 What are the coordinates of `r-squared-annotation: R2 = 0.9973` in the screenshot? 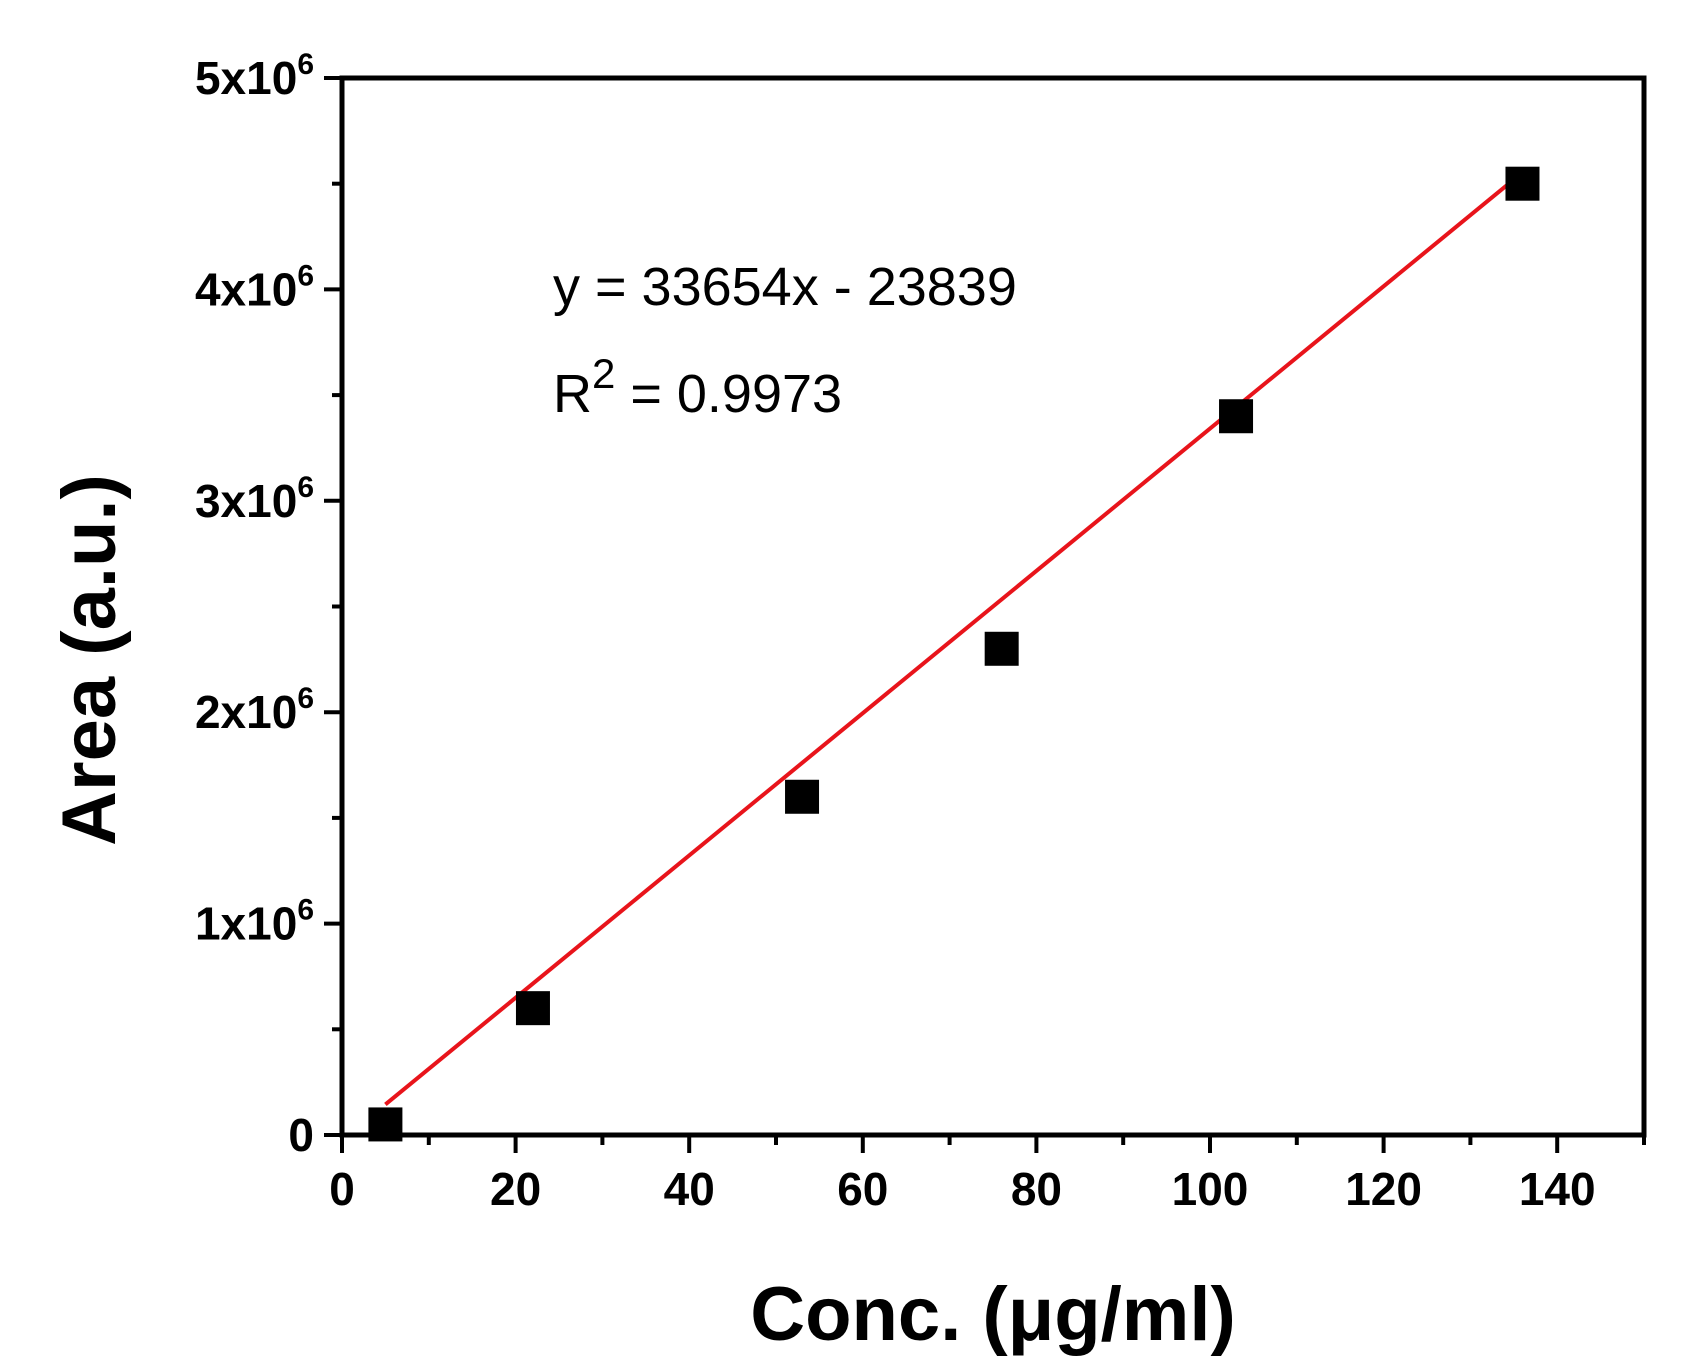 It's located at (697, 387).